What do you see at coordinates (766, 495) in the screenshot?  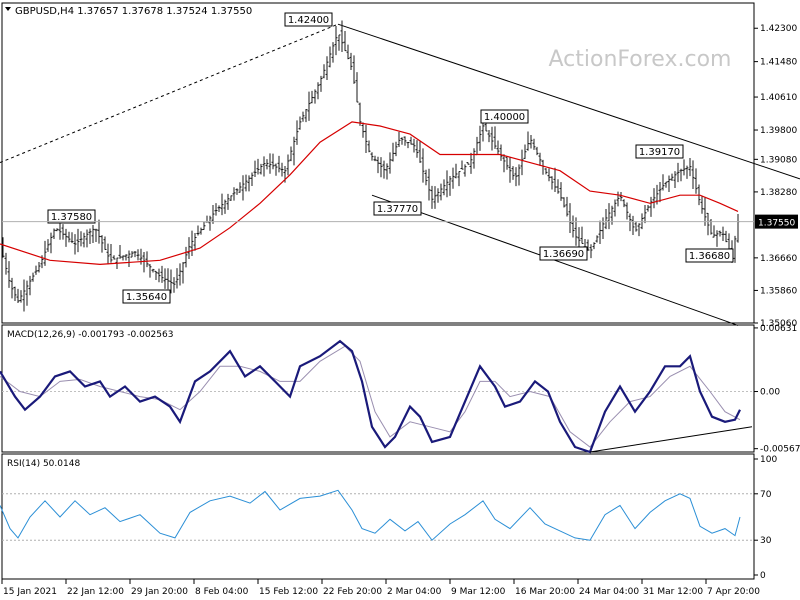 I see `rsi-tick-label: 70` at bounding box center [766, 495].